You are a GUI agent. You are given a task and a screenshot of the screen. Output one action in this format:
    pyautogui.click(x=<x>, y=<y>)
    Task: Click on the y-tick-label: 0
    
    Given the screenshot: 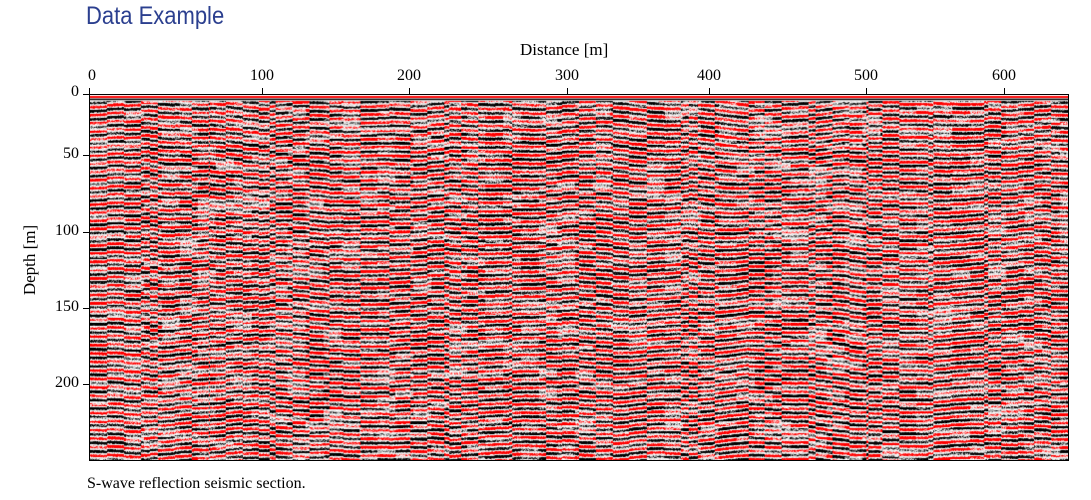 What is the action you would take?
    pyautogui.click(x=75, y=92)
    